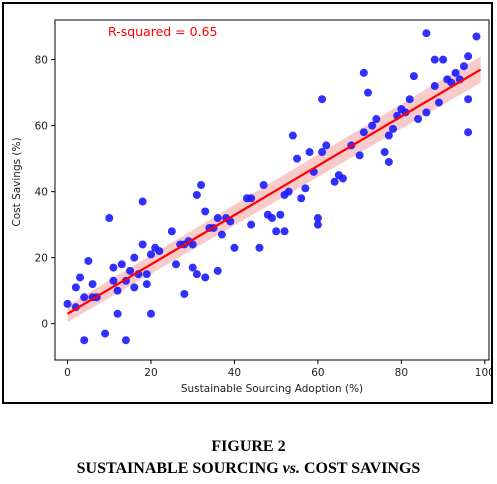  What do you see at coordinates (360, 468) in the screenshot?
I see `figure-title-part2: COST SAVINGS` at bounding box center [360, 468].